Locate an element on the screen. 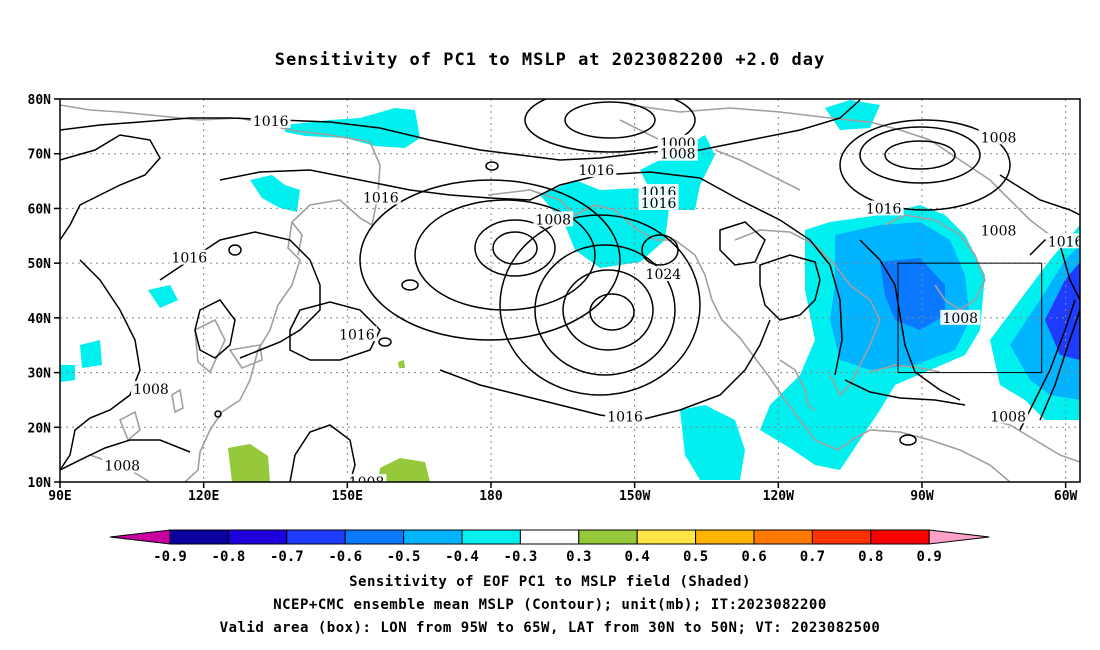  lat-label: 70N is located at coordinates (40, 155).